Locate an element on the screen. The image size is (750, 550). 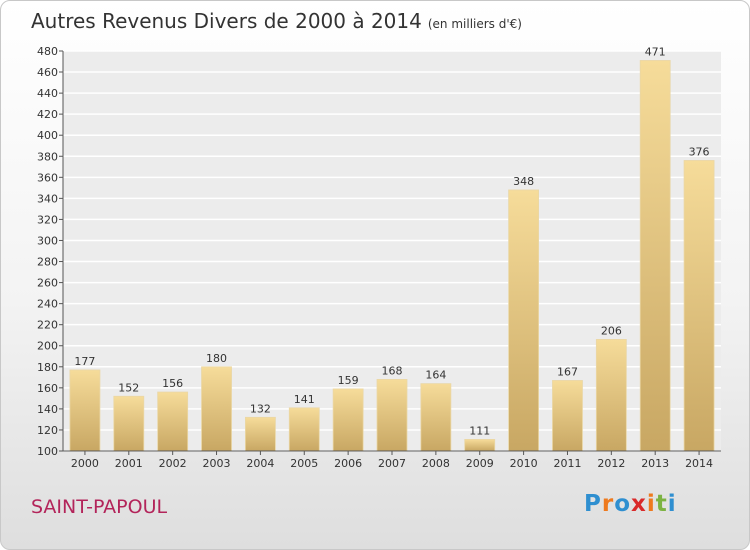
y-tick-label: 320 is located at coordinates (47, 219).